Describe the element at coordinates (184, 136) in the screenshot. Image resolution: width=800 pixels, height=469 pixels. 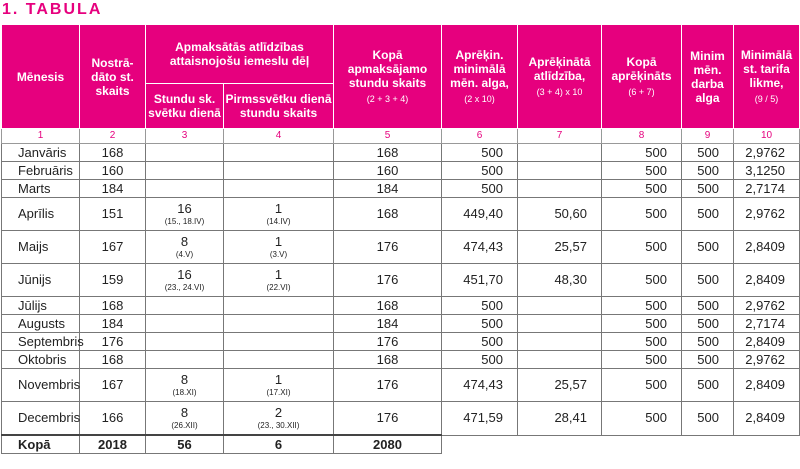
I see `column-number: 3` at that location.